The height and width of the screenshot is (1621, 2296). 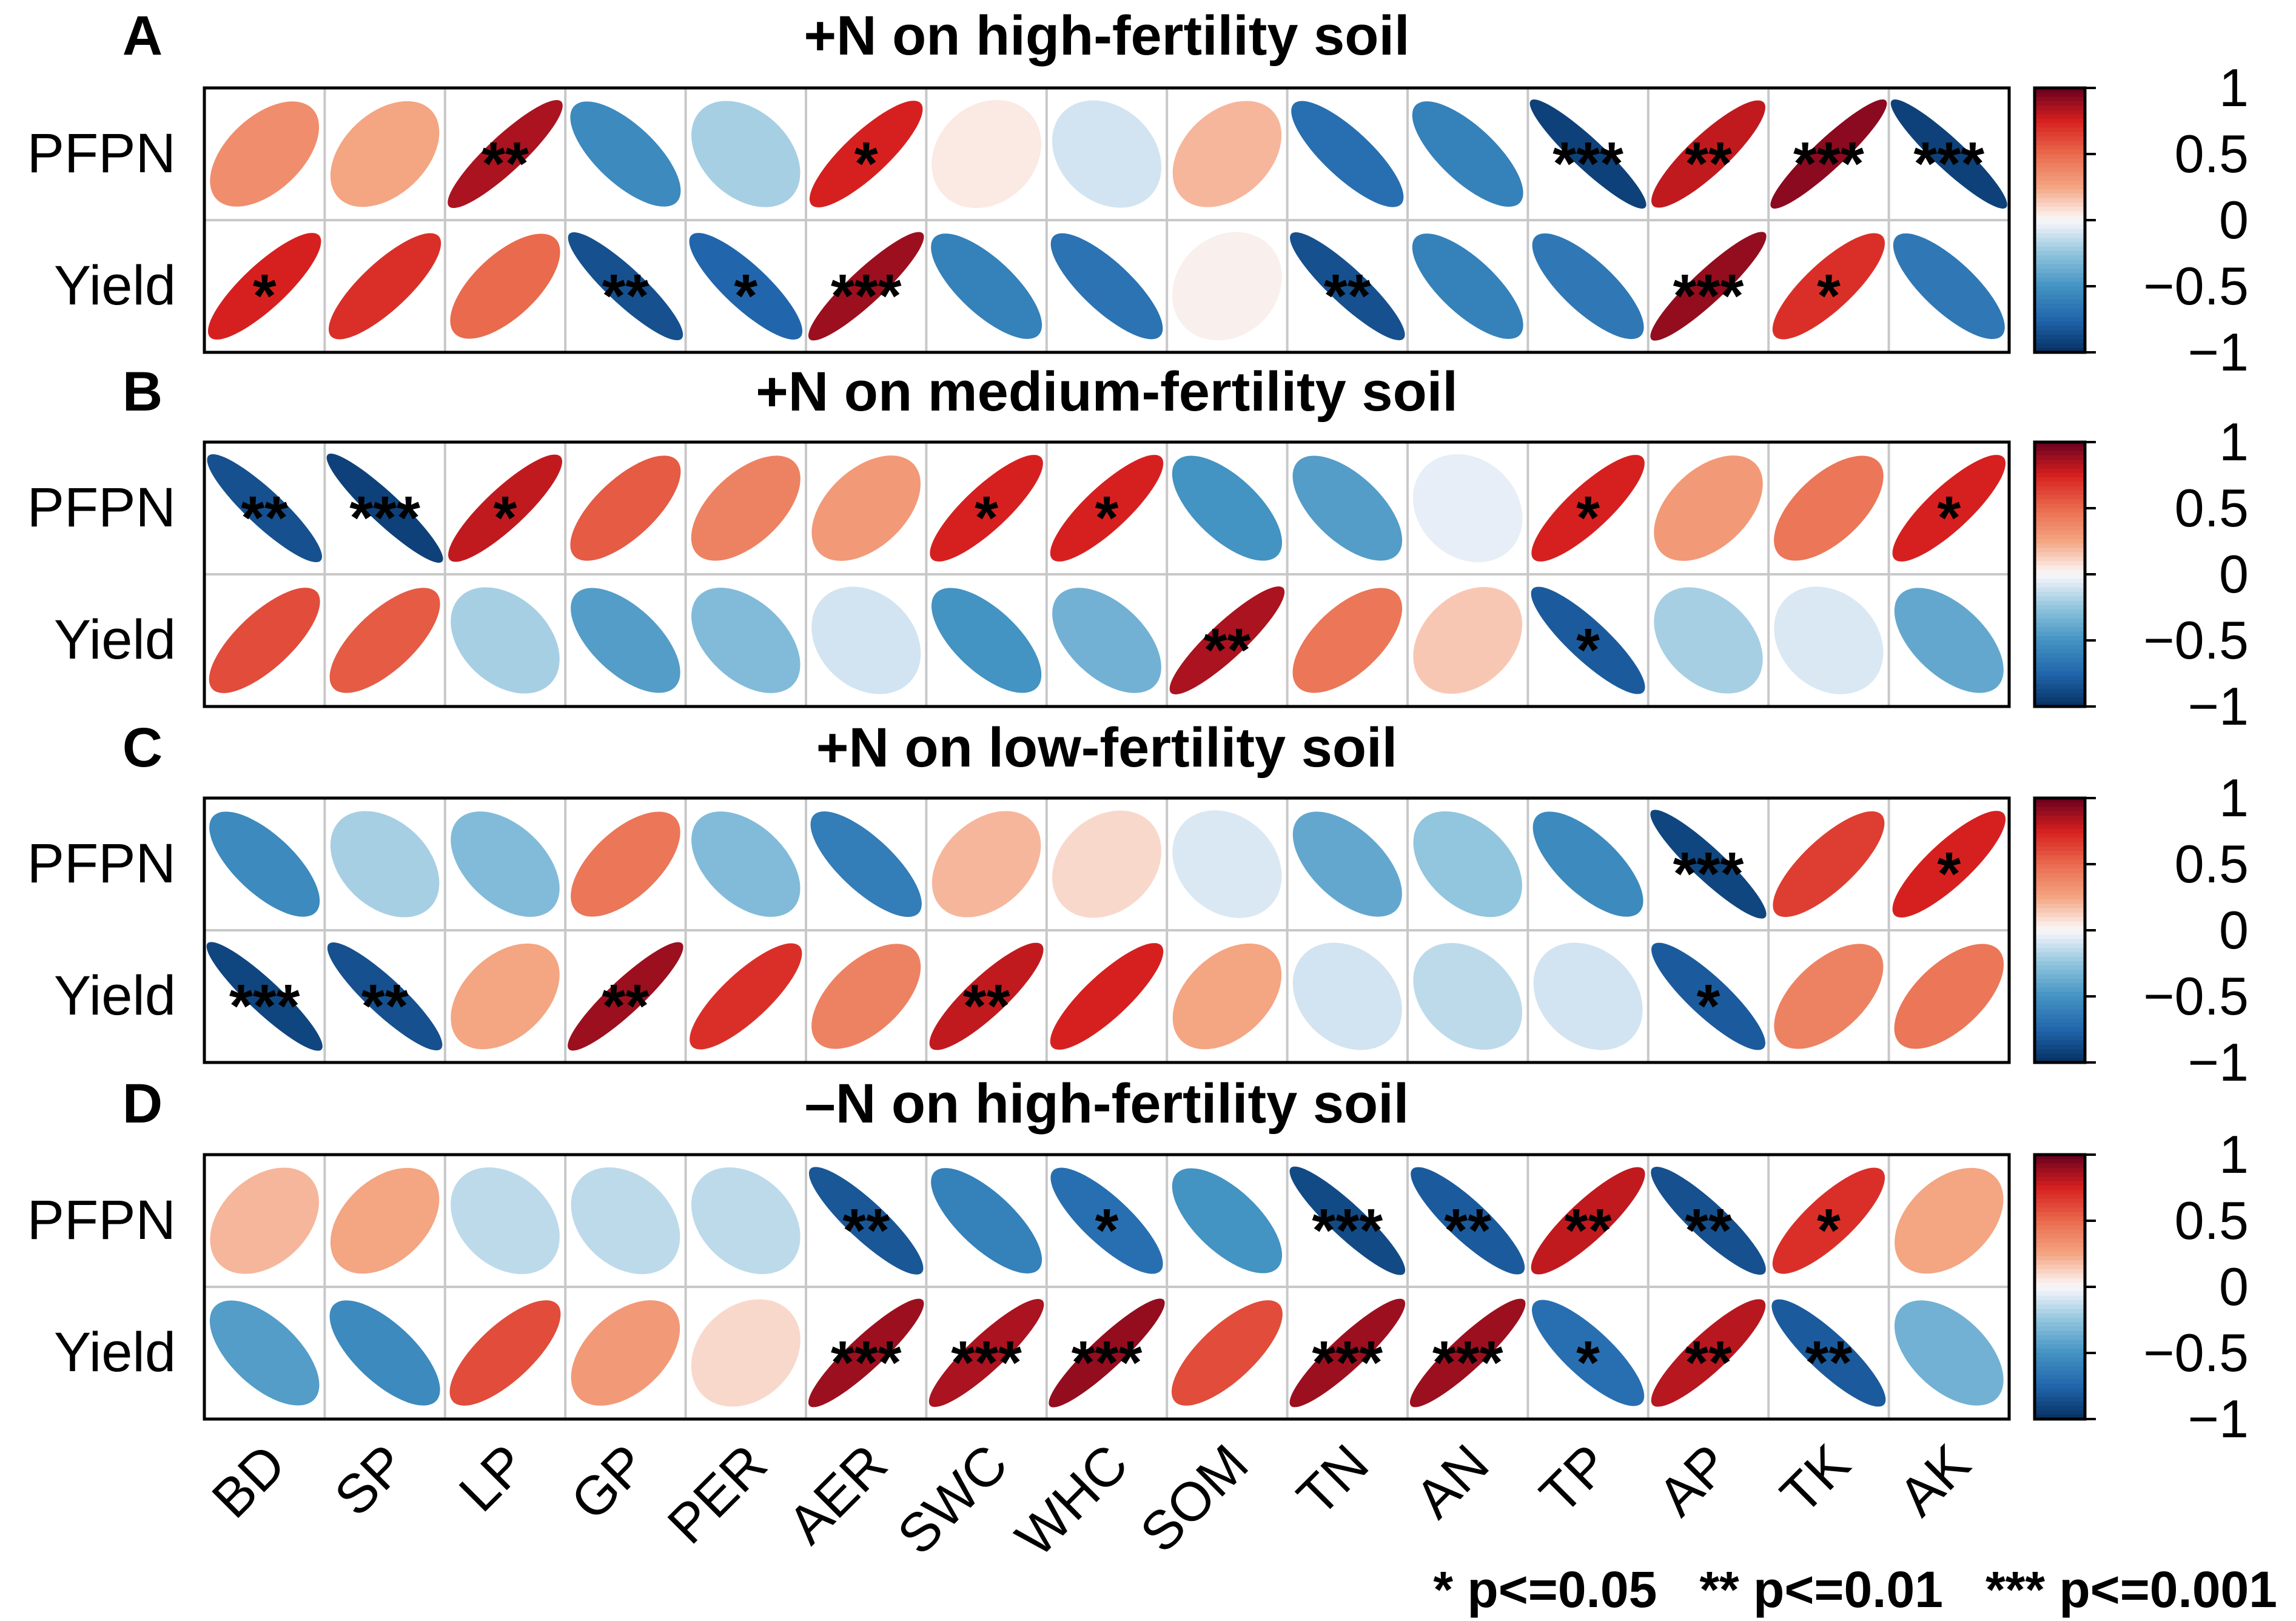 I want to click on row-label-yield: Yield, so click(x=115, y=996).